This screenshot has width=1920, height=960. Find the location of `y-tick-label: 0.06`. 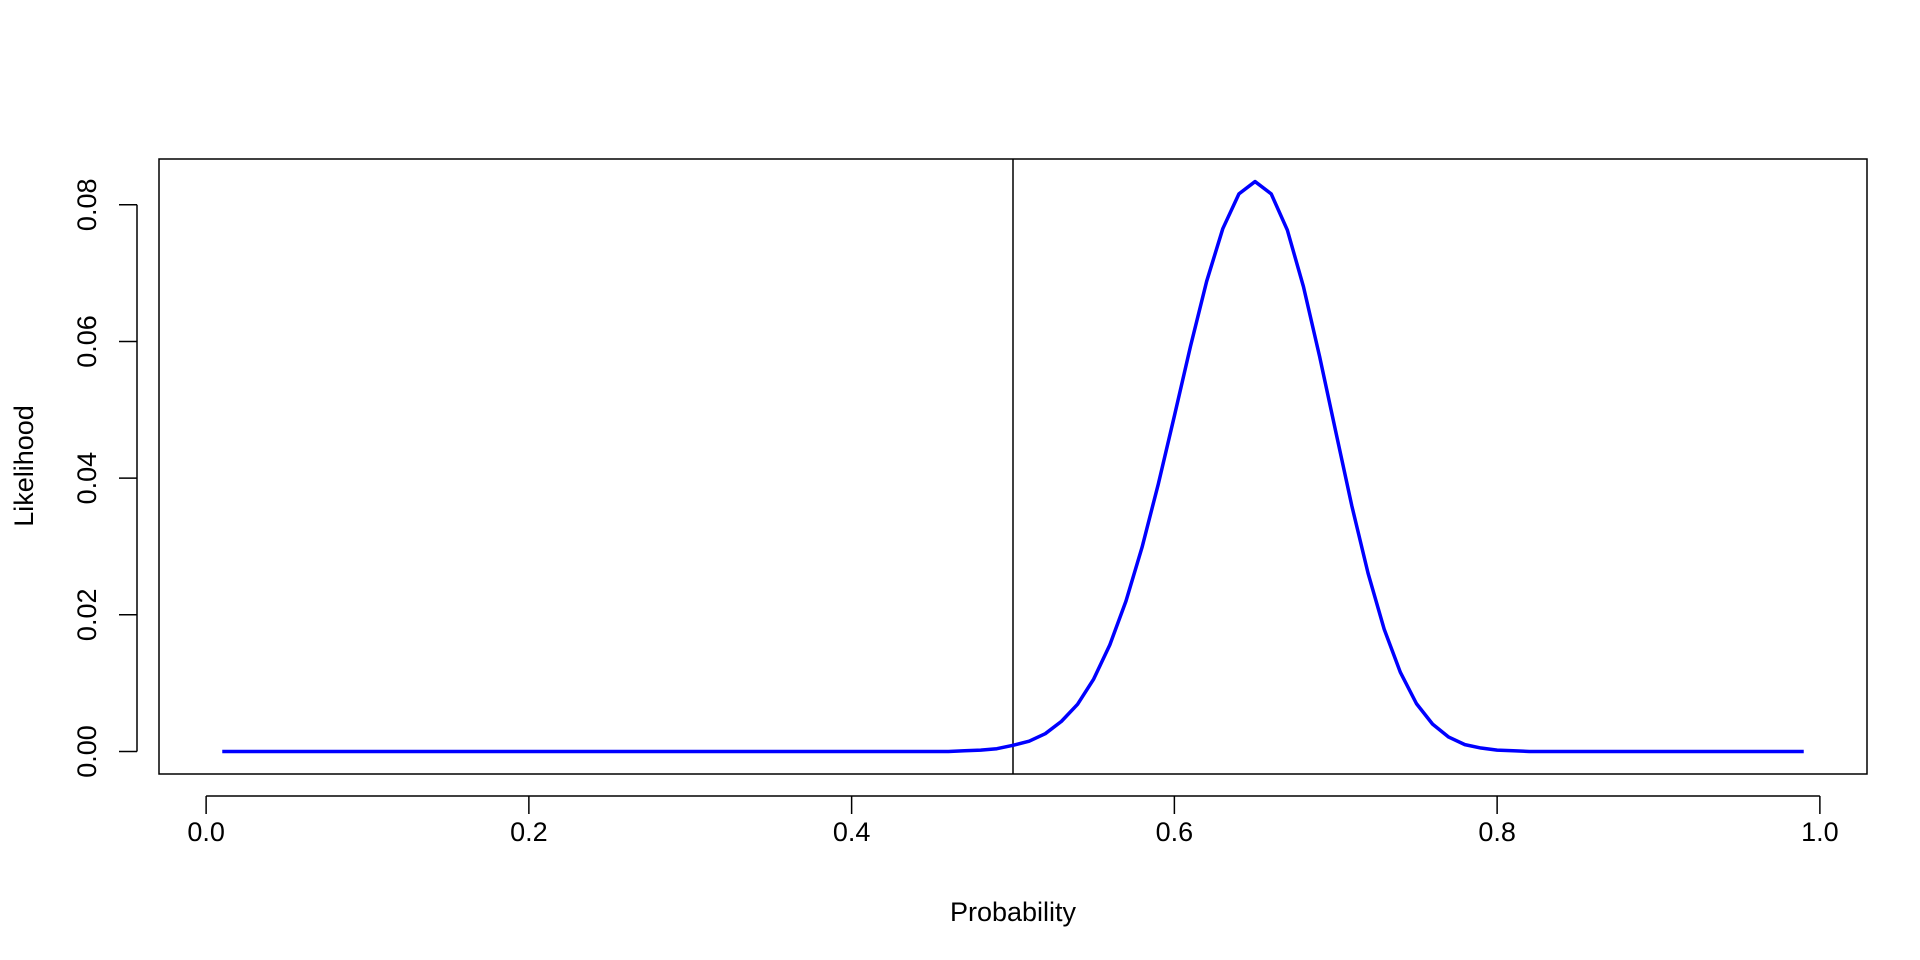

y-tick-label: 0.06 is located at coordinates (87, 341).